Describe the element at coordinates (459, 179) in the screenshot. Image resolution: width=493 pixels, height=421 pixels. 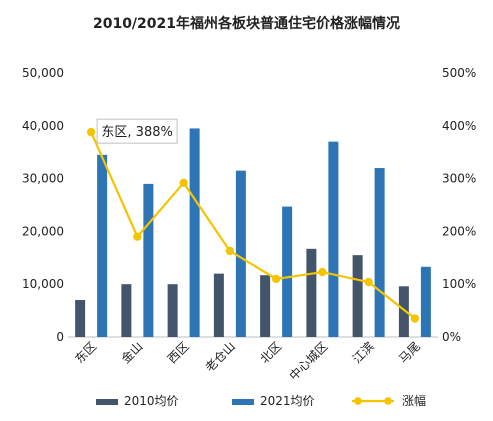
I see `y-right-tick-label: 300%` at that location.